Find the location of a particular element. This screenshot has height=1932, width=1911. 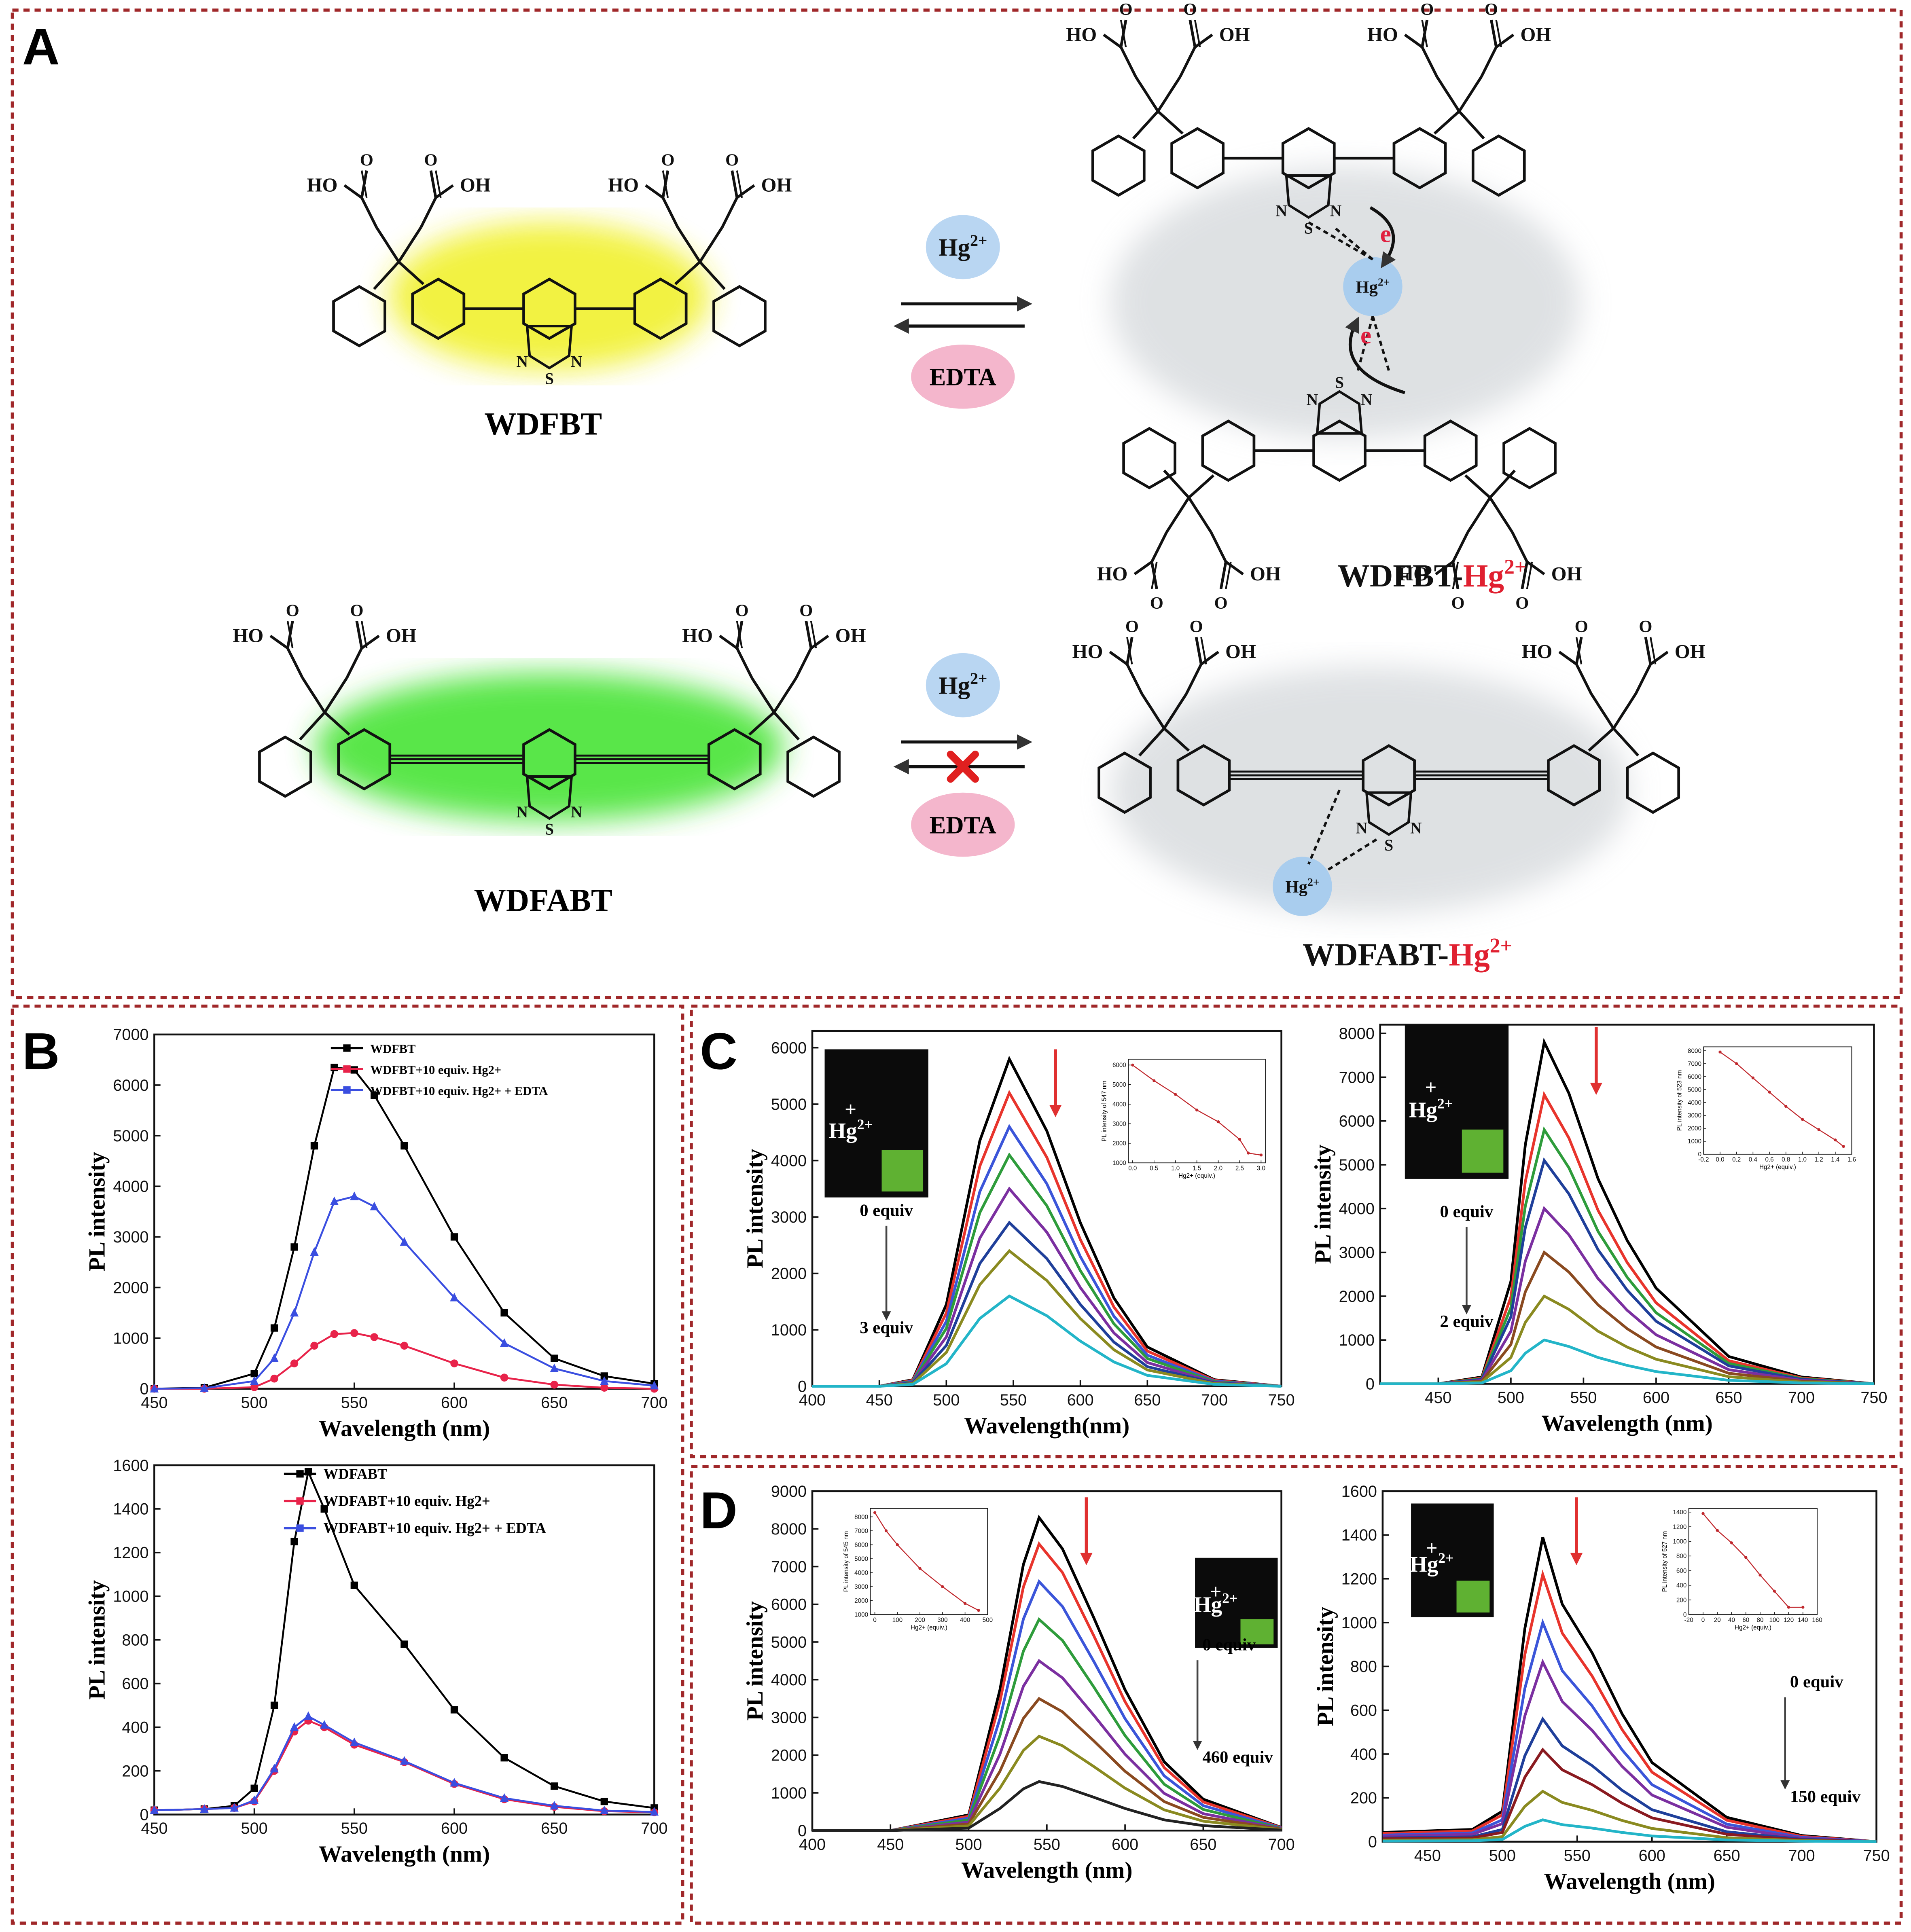

y-tick-label: 1400 is located at coordinates (1359, 1535).